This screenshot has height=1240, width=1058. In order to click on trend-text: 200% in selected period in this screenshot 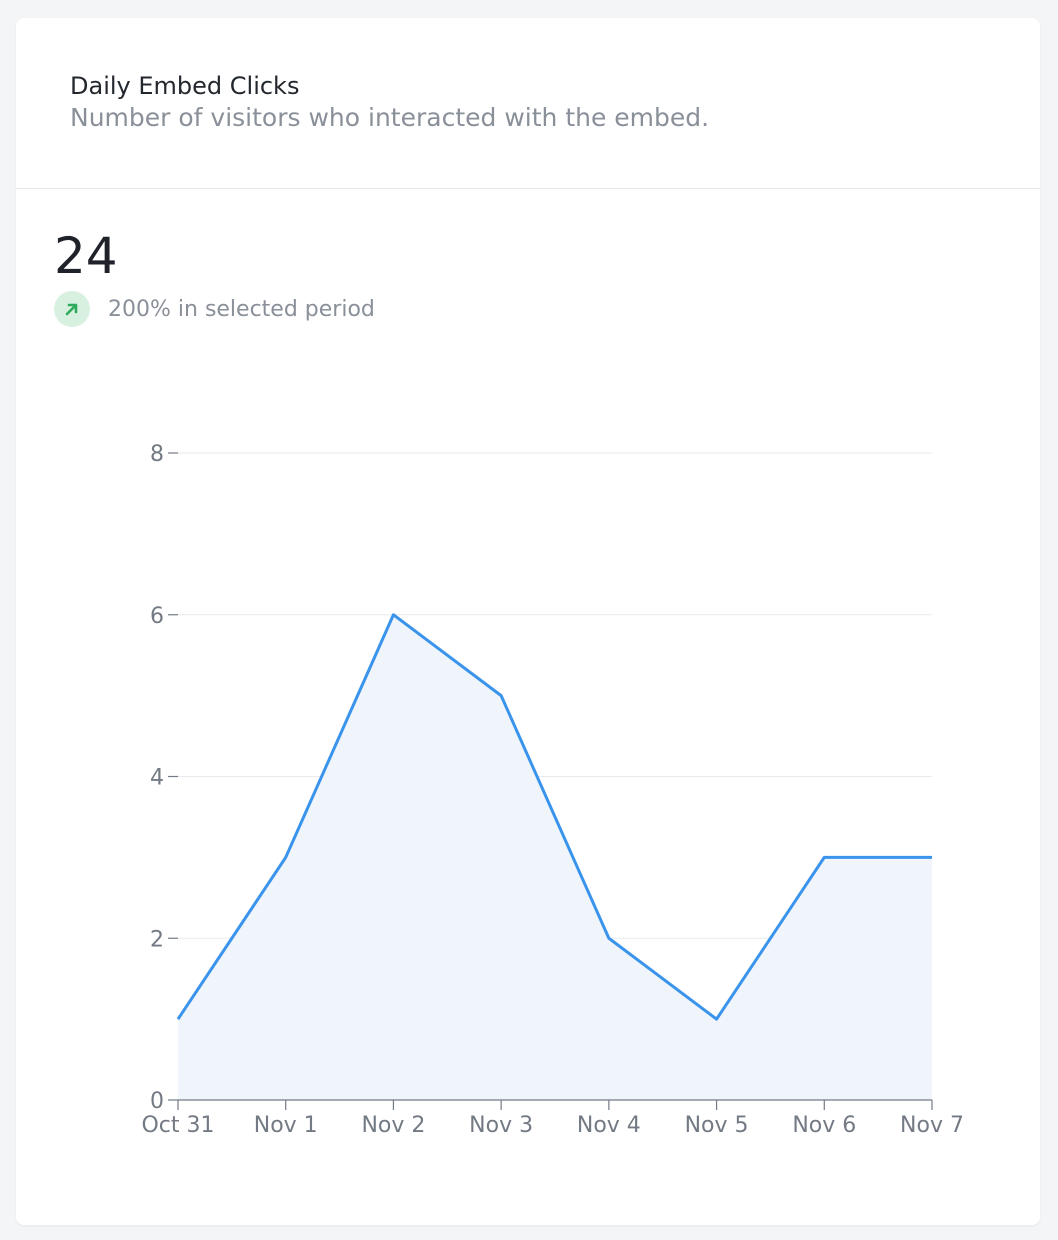, I will do `click(241, 309)`.